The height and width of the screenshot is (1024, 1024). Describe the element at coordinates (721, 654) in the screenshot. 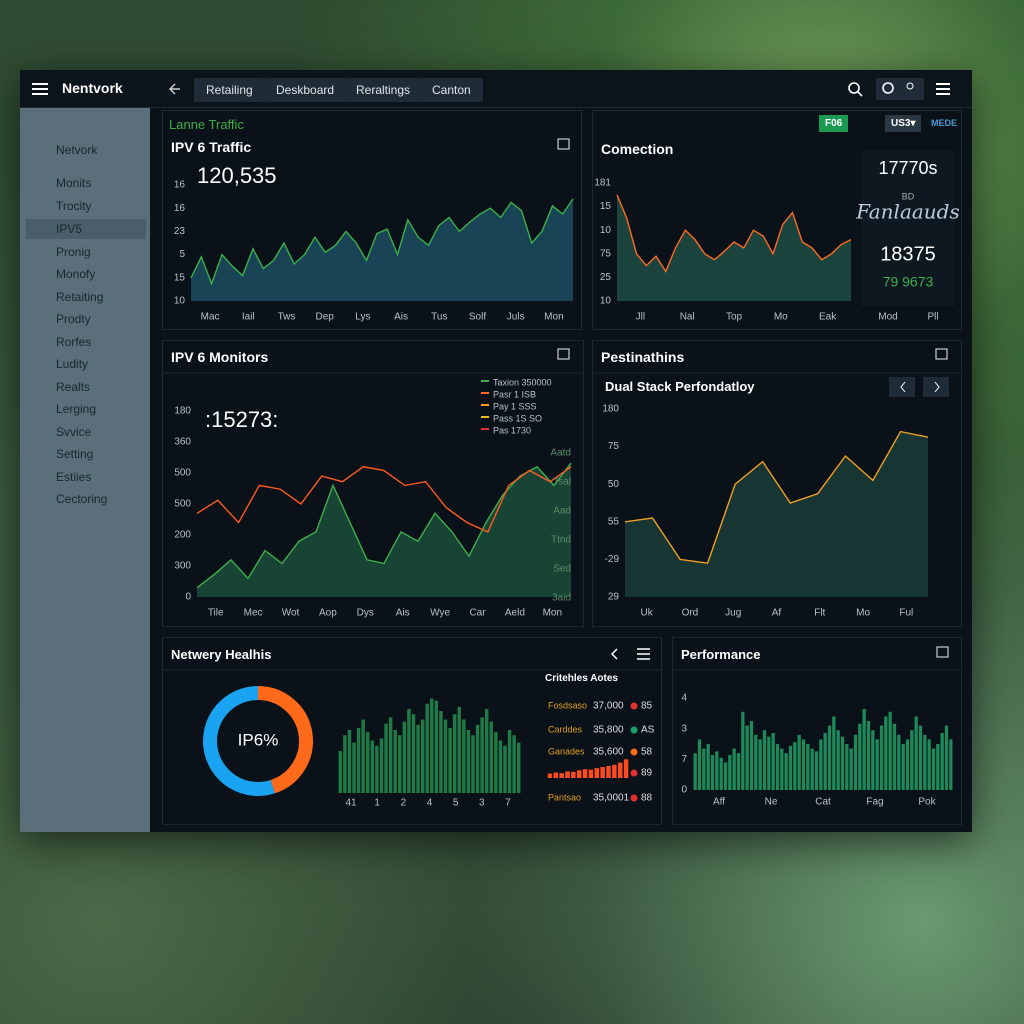

I see `panel-title: Performance` at that location.